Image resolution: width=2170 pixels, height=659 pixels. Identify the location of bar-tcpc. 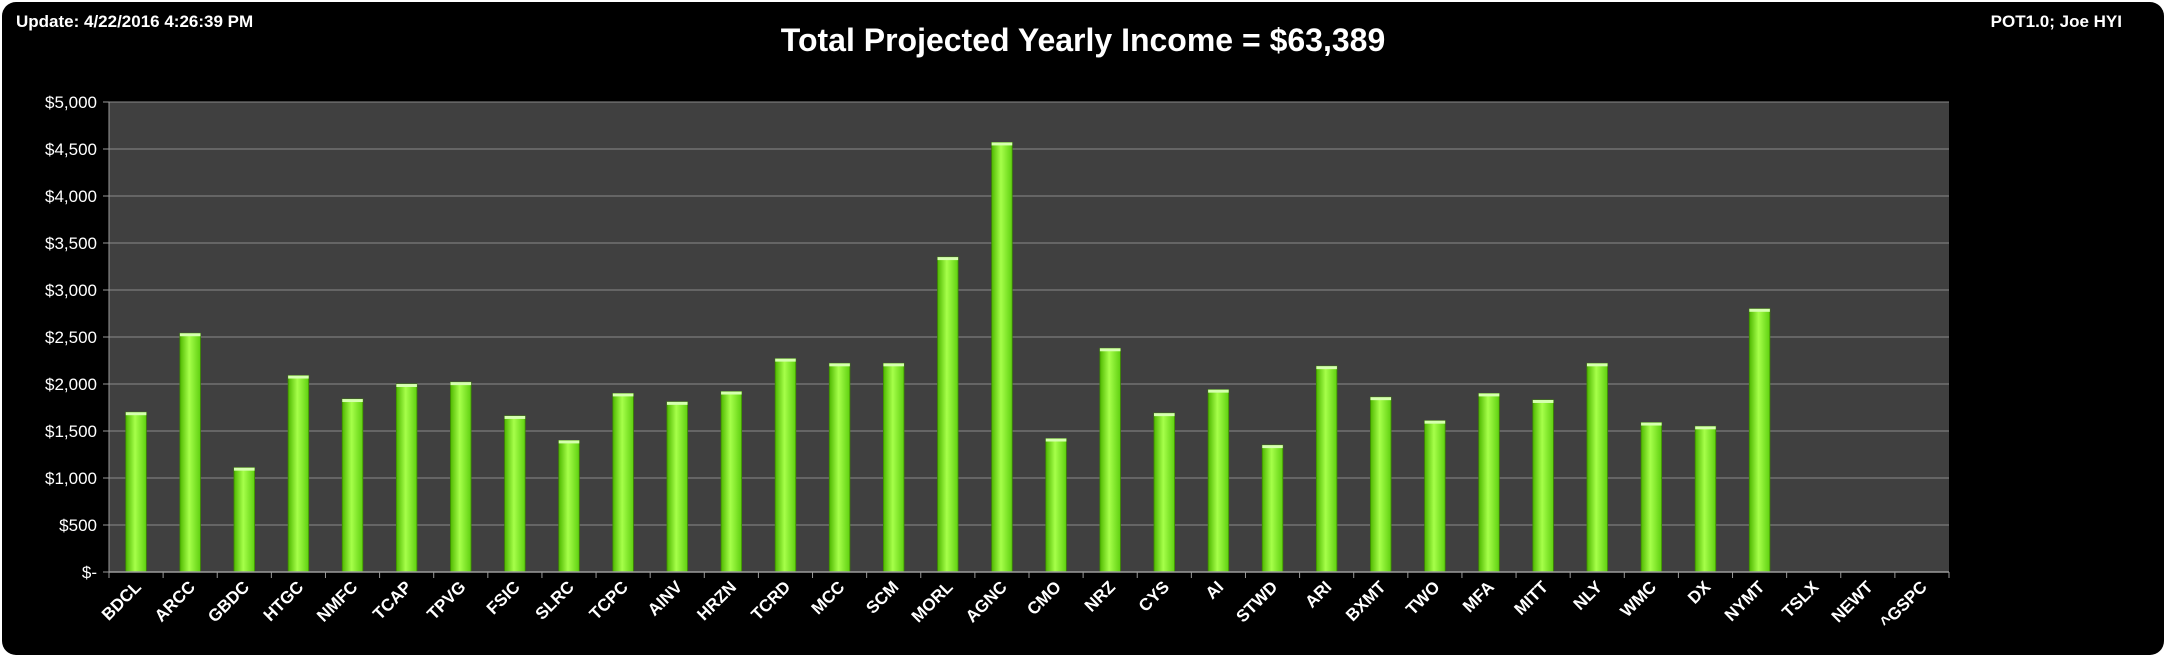
(623, 482).